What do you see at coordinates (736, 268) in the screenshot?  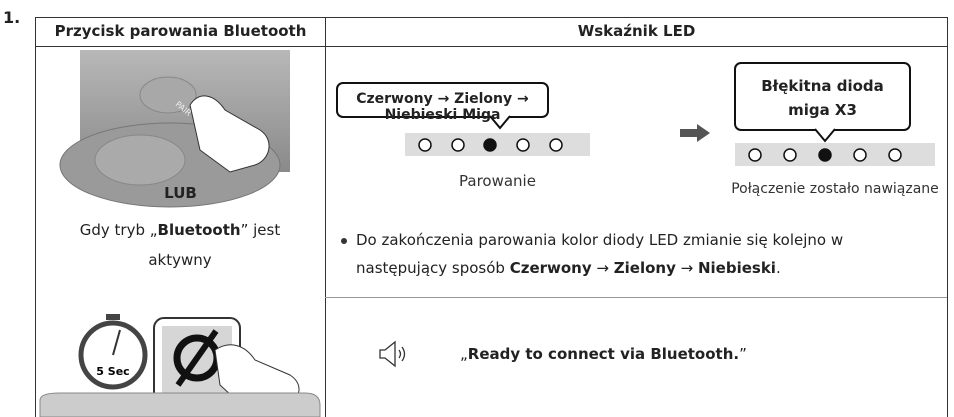 I see `bold-text: Niebieski` at bounding box center [736, 268].